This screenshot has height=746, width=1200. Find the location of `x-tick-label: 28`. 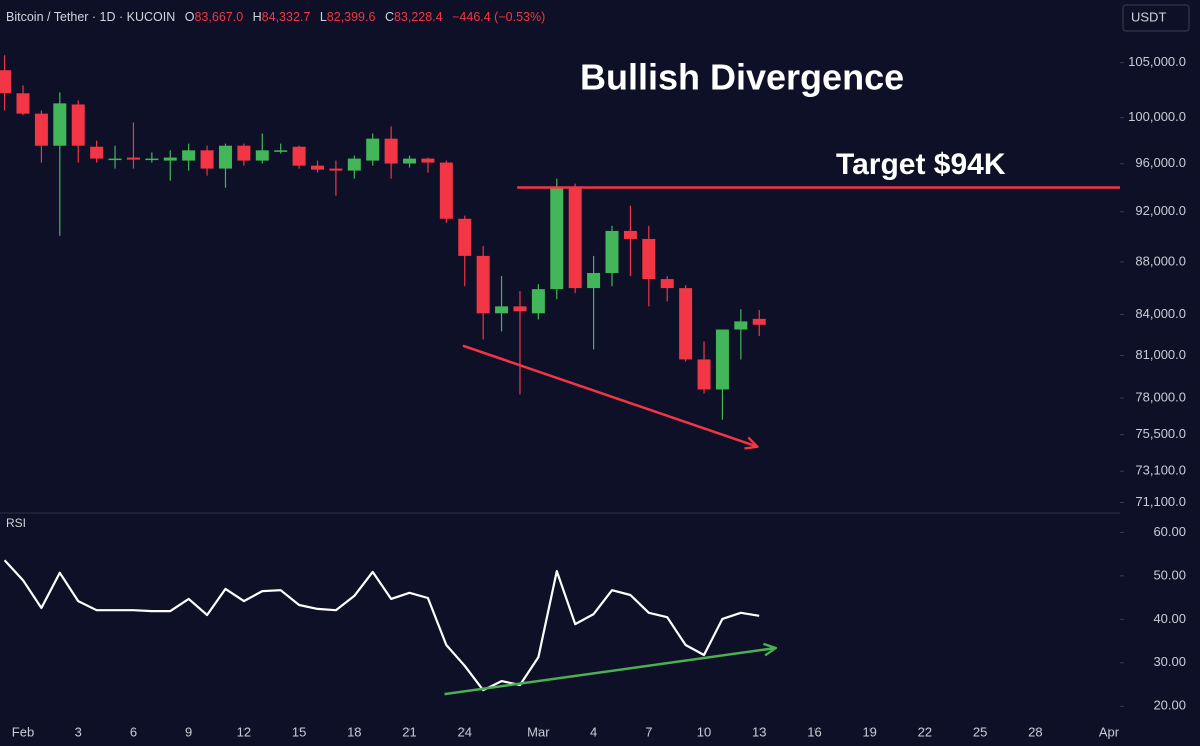

x-tick-label: 28 is located at coordinates (1035, 731).